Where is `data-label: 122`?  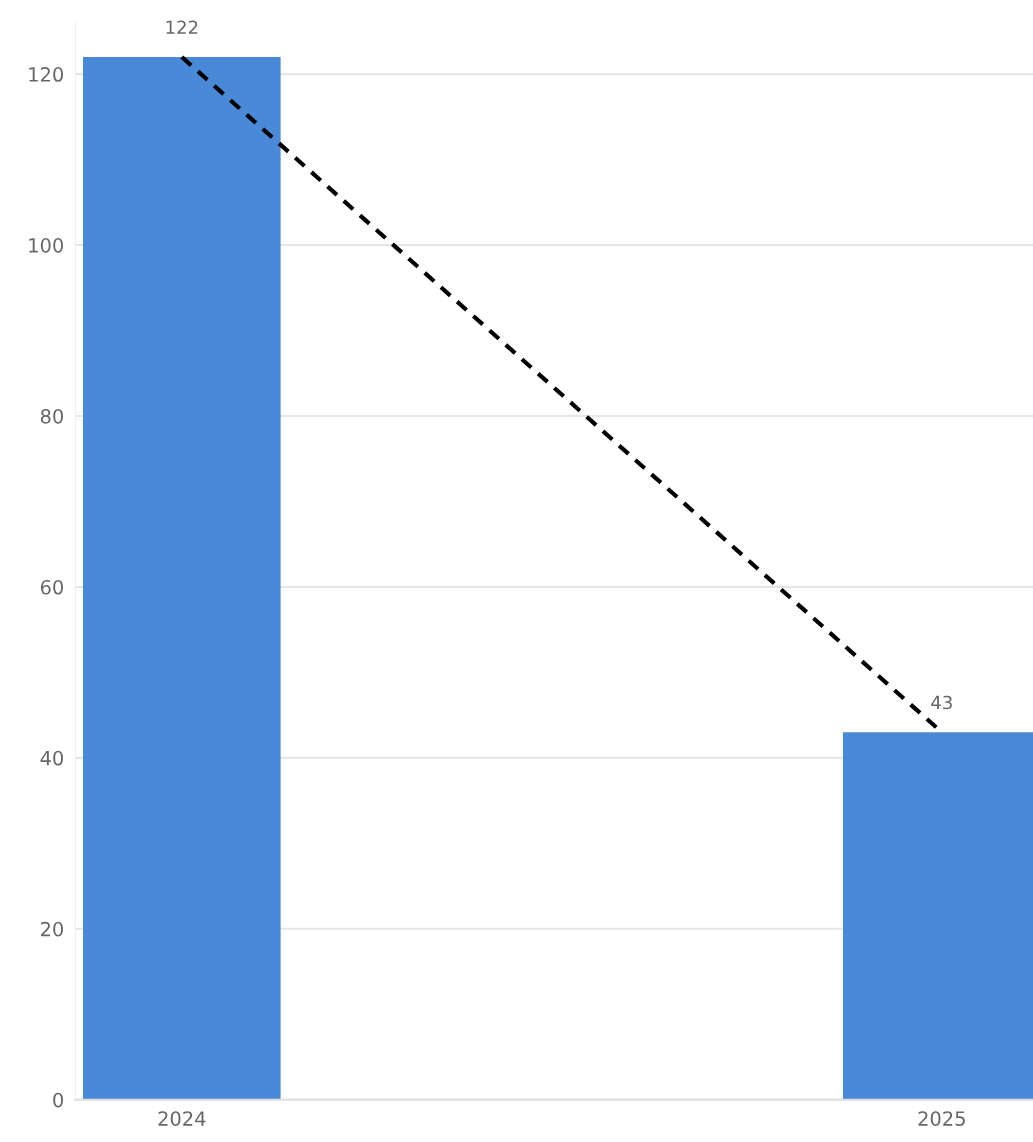
data-label: 122 is located at coordinates (182, 27).